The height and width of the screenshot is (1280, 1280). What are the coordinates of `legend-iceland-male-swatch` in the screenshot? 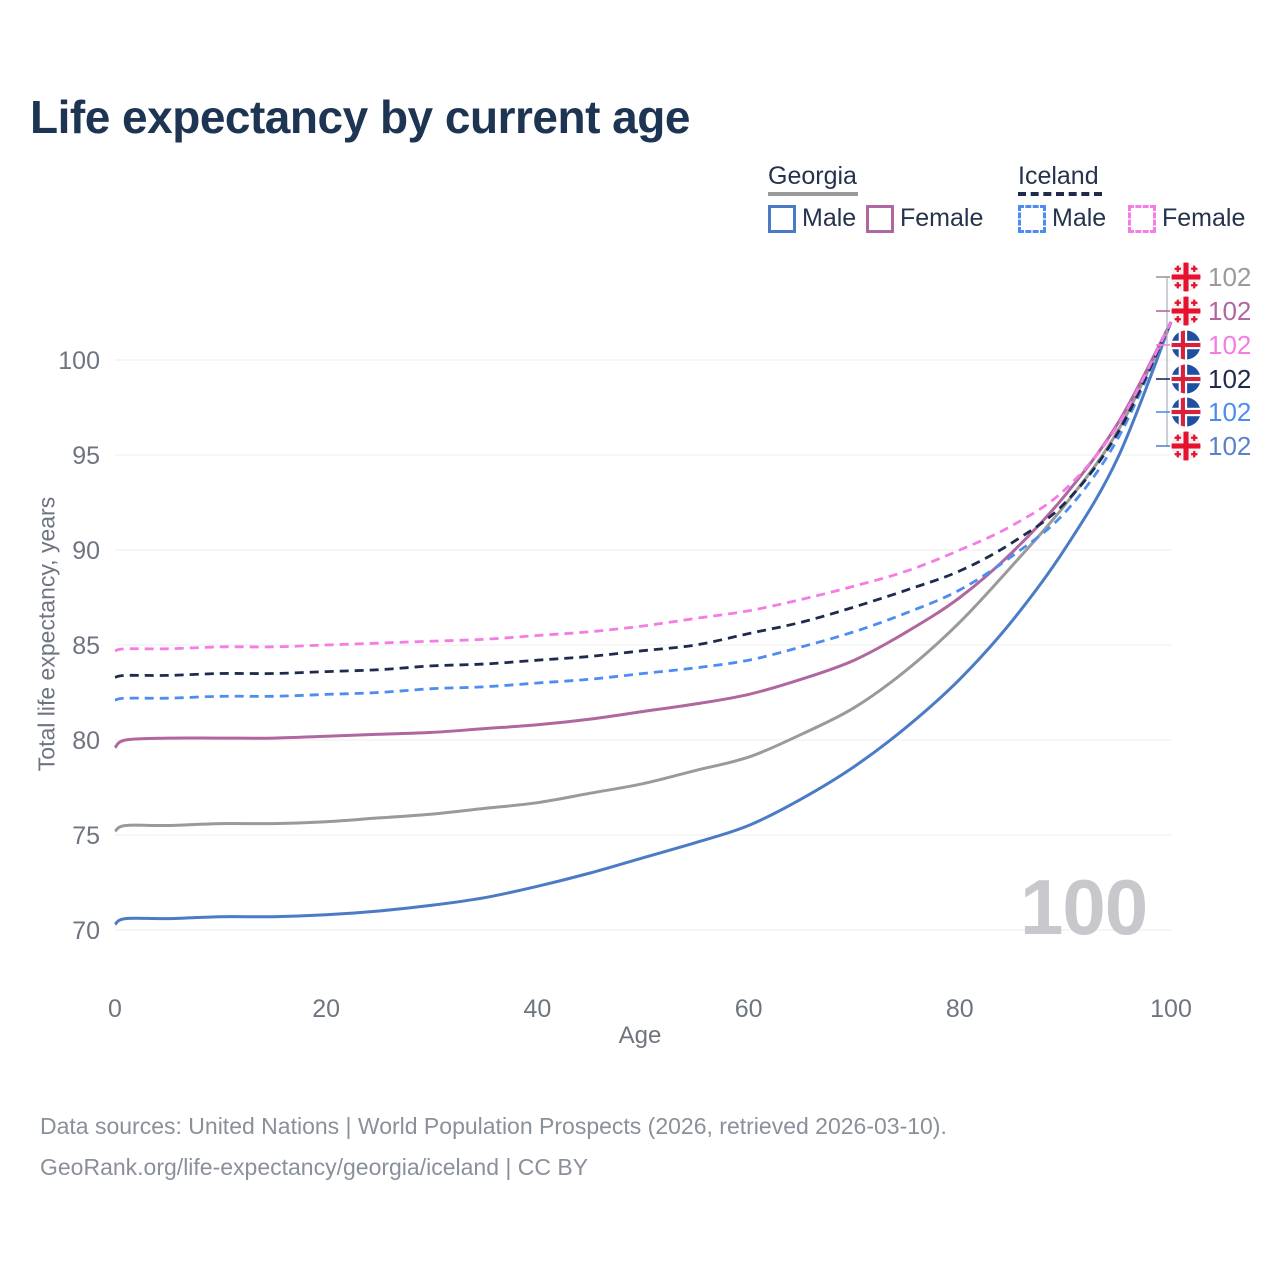 It's located at (1032, 219).